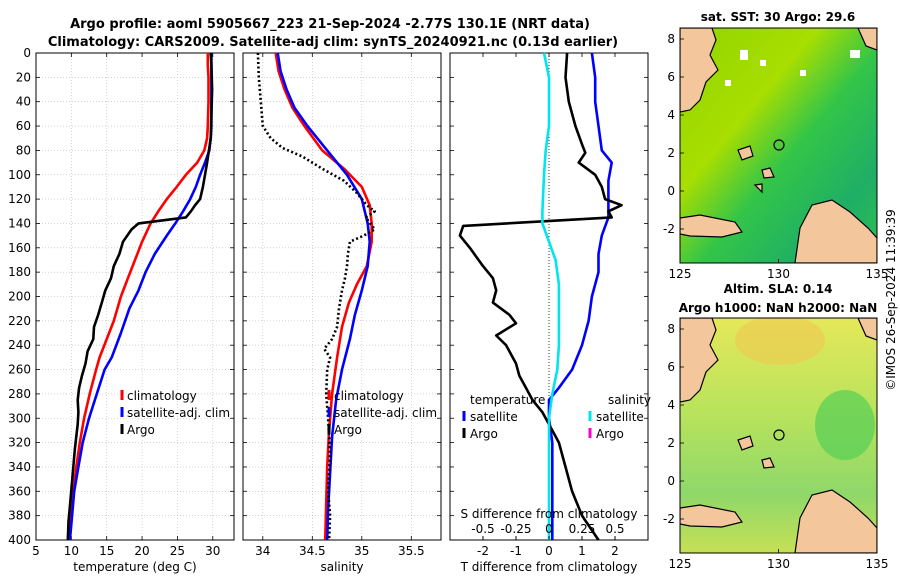  What do you see at coordinates (361, 551) in the screenshot?
I see `x-tick-label: 35` at bounding box center [361, 551].